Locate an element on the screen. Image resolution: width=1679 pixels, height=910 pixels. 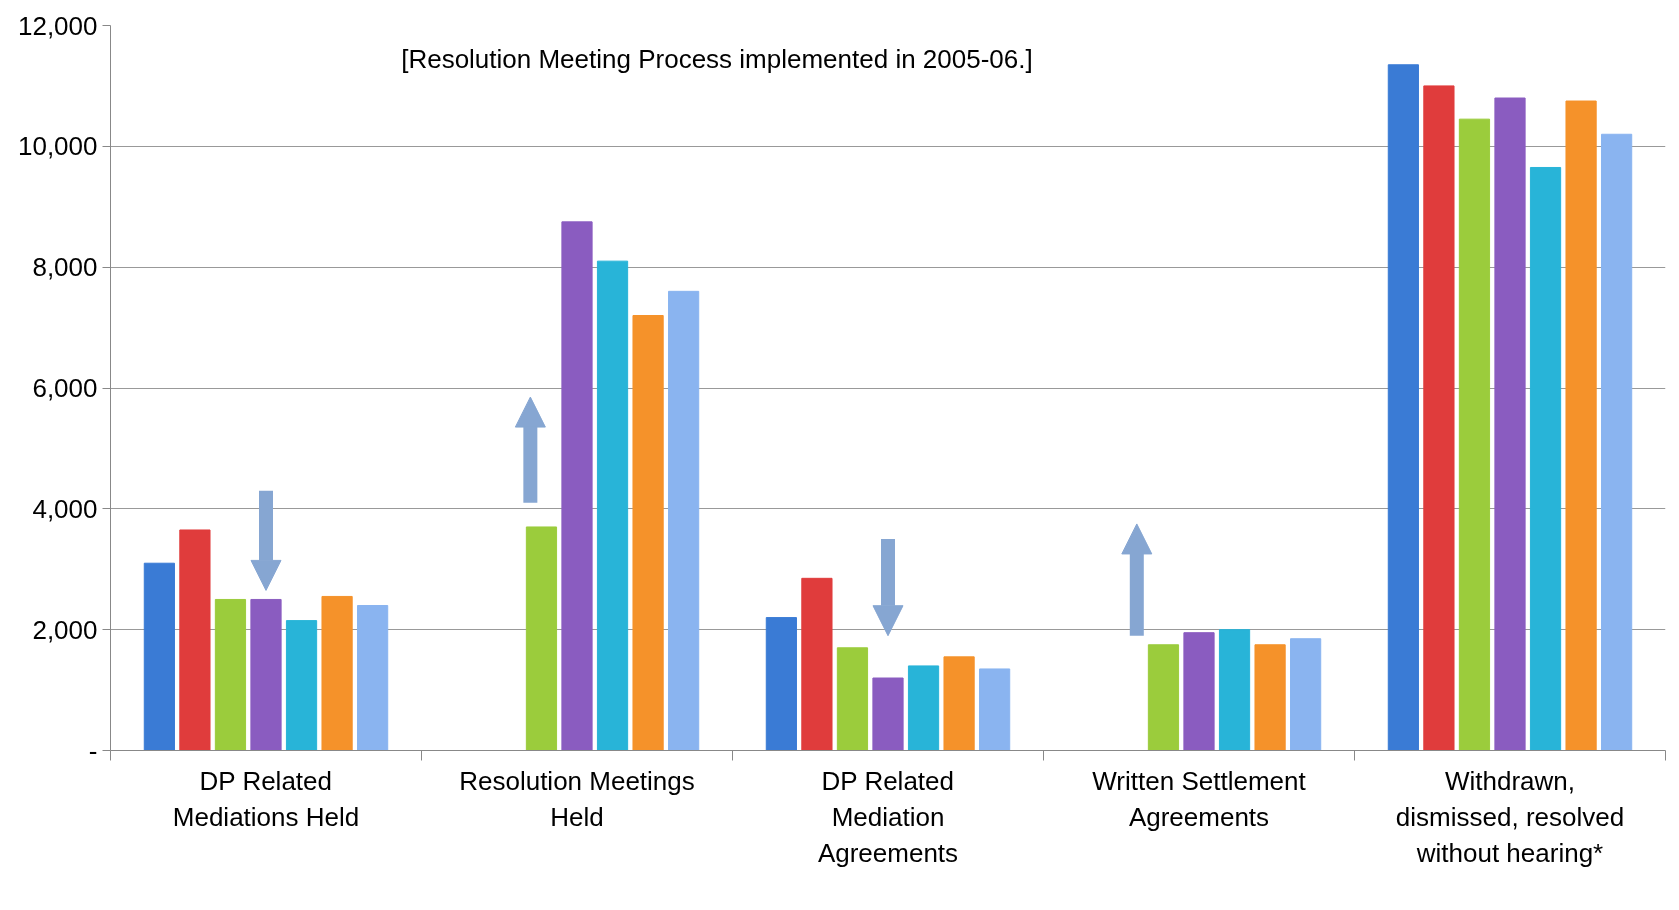
y-tick-label: 12,000 is located at coordinates (57, 25).